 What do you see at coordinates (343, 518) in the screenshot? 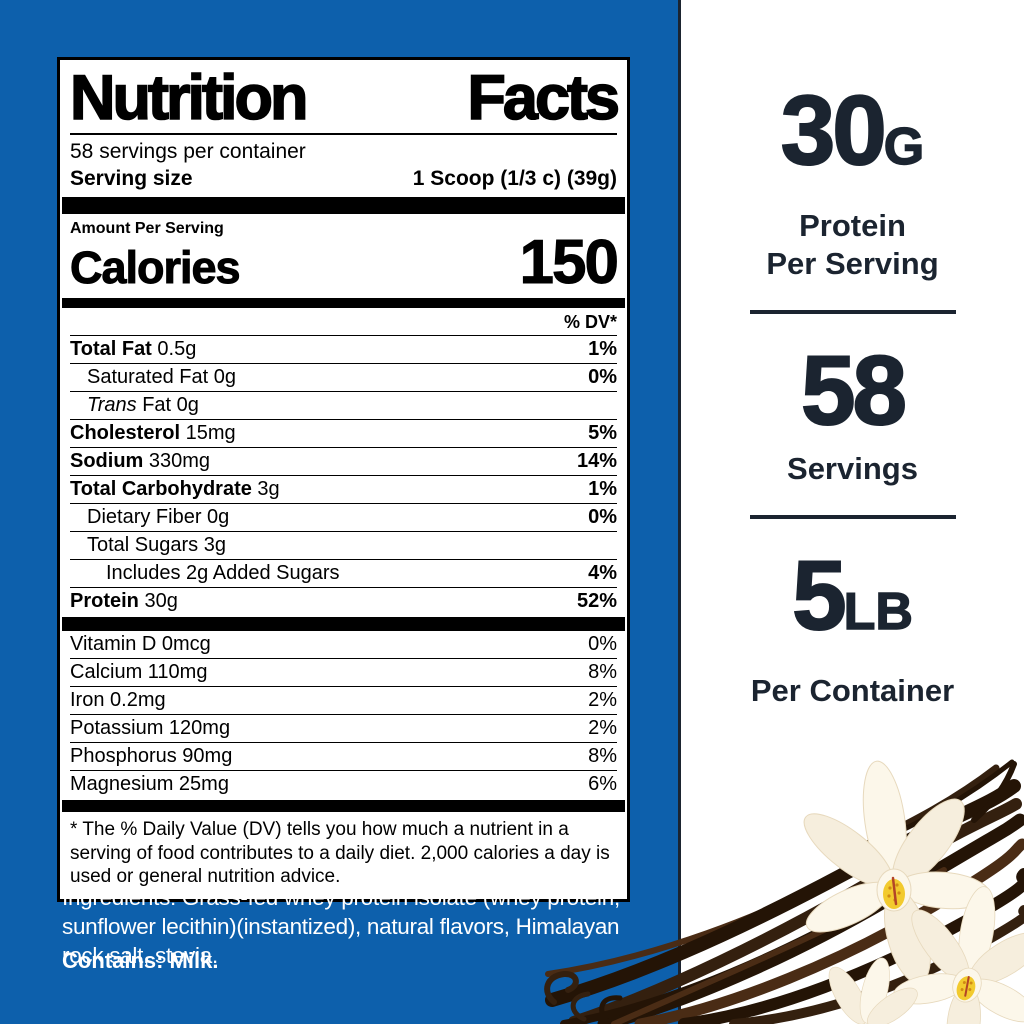
I see `nutrient-row: Dietary Fiber 0g 0%` at bounding box center [343, 518].